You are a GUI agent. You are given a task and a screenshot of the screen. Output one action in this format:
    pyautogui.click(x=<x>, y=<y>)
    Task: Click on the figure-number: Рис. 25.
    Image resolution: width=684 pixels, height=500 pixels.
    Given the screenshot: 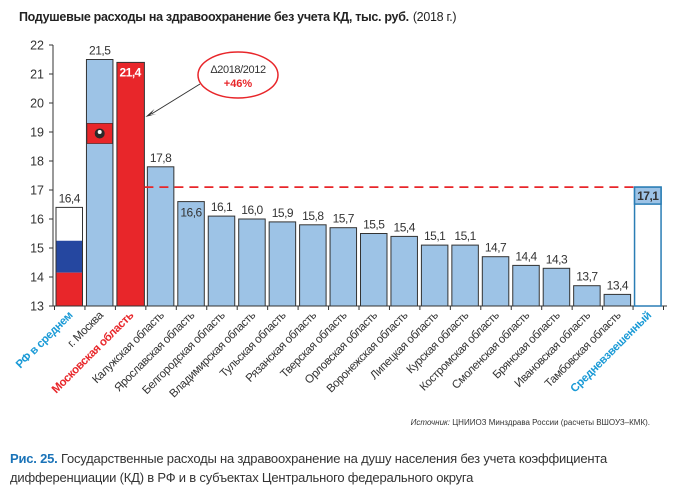 What is the action you would take?
    pyautogui.click(x=34, y=458)
    